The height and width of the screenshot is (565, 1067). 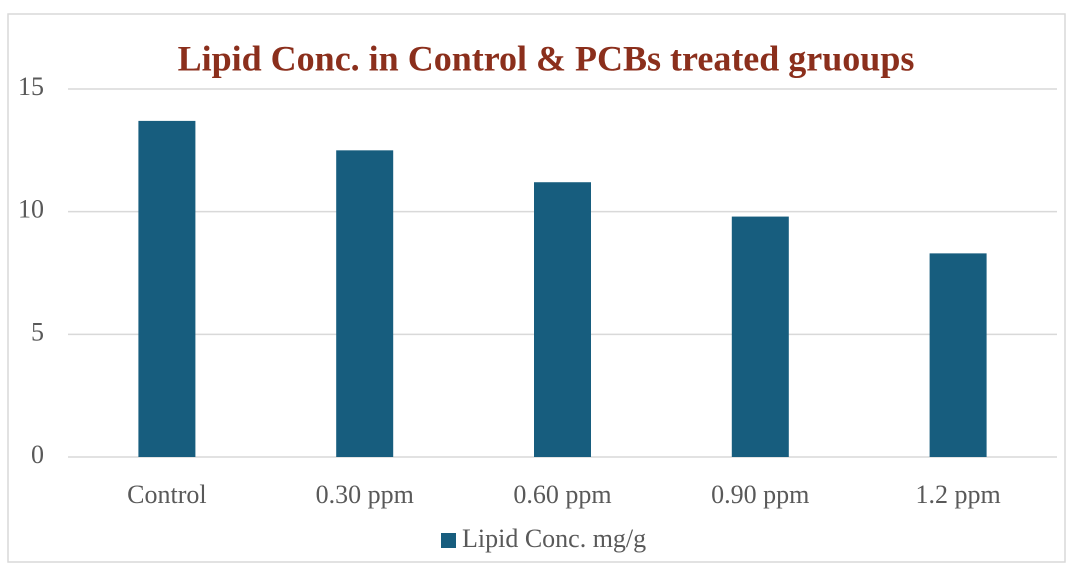 I want to click on x-tick-label: Control, so click(x=166, y=494).